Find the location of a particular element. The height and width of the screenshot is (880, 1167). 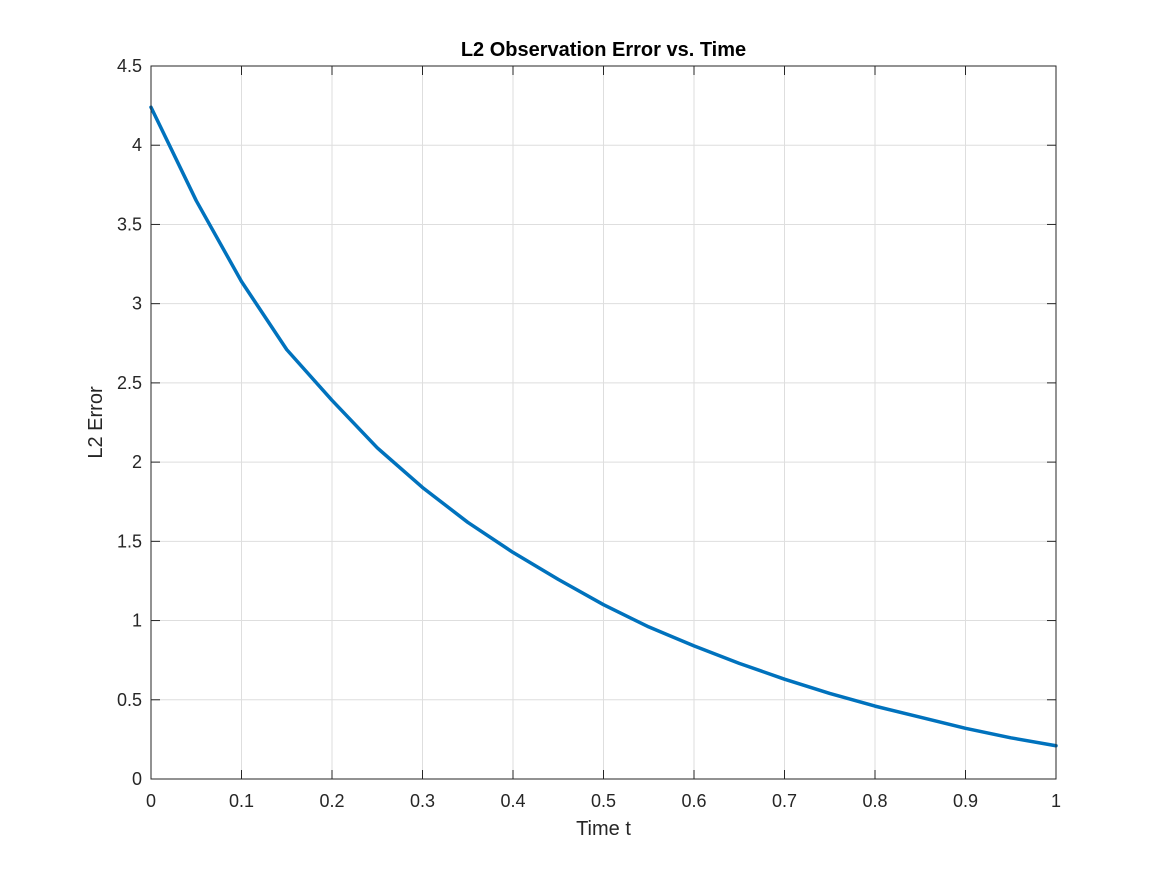

x-tick-label: 0 is located at coordinates (151, 801).